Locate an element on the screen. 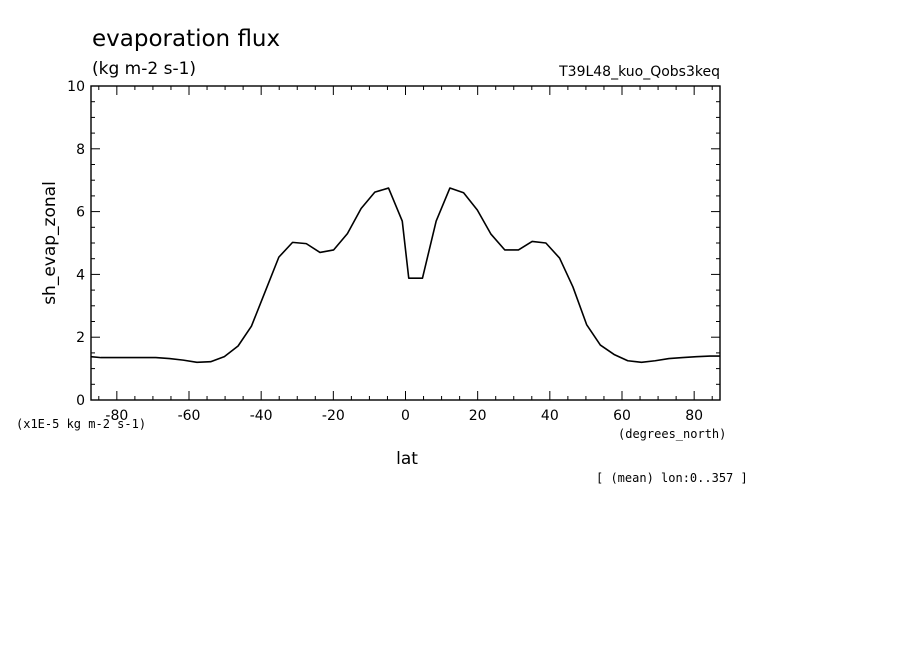 The width and height of the screenshot is (904, 654). x-axis-label: lat is located at coordinates (407, 459).